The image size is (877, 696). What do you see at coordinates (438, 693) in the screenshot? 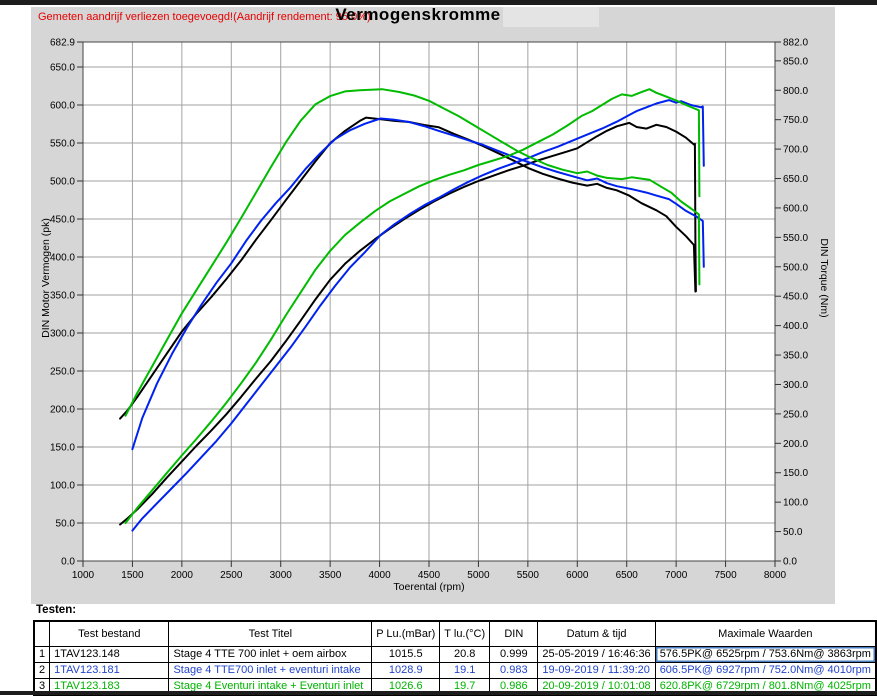
I see `bottom-border-bar` at bounding box center [438, 693].